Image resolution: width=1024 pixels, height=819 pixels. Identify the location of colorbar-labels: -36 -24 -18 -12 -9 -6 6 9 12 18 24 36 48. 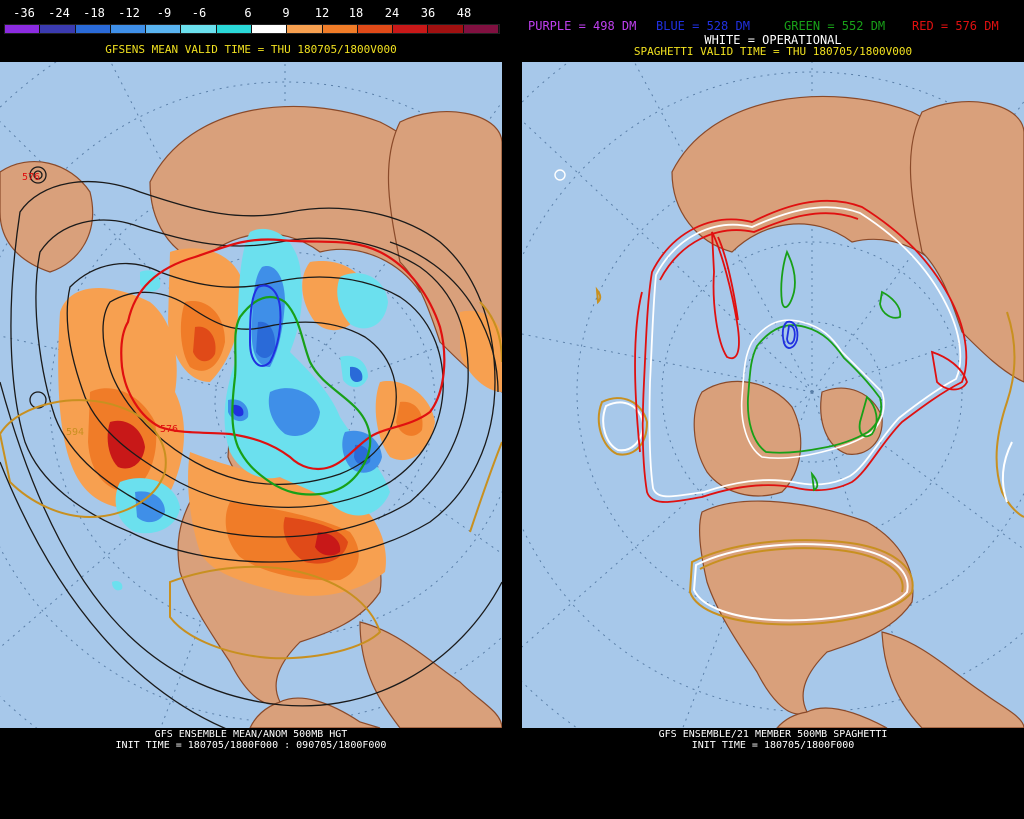
(252, 14).